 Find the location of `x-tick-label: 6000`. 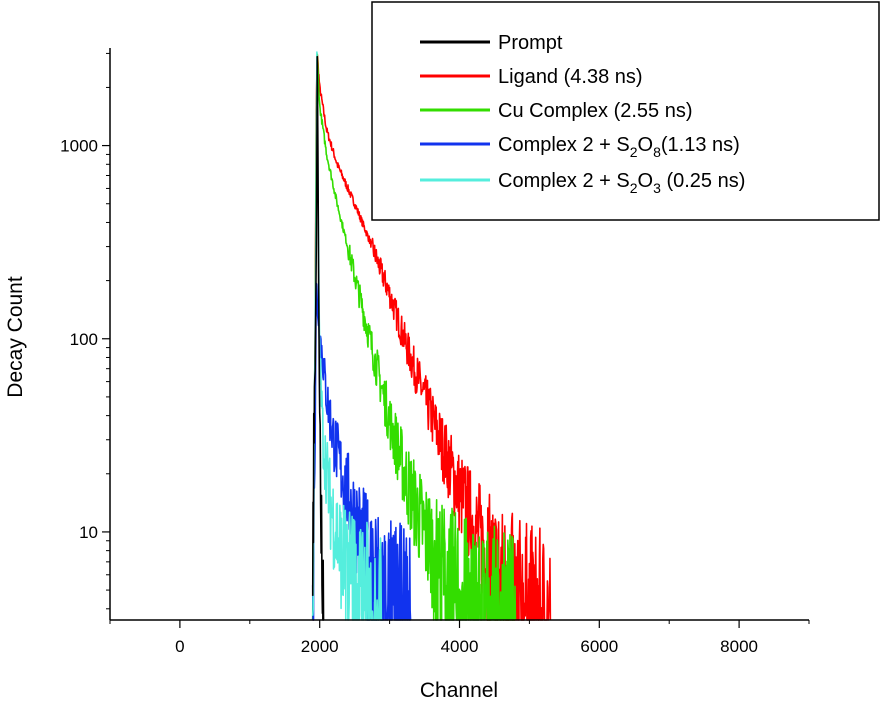

x-tick-label: 6000 is located at coordinates (599, 646).